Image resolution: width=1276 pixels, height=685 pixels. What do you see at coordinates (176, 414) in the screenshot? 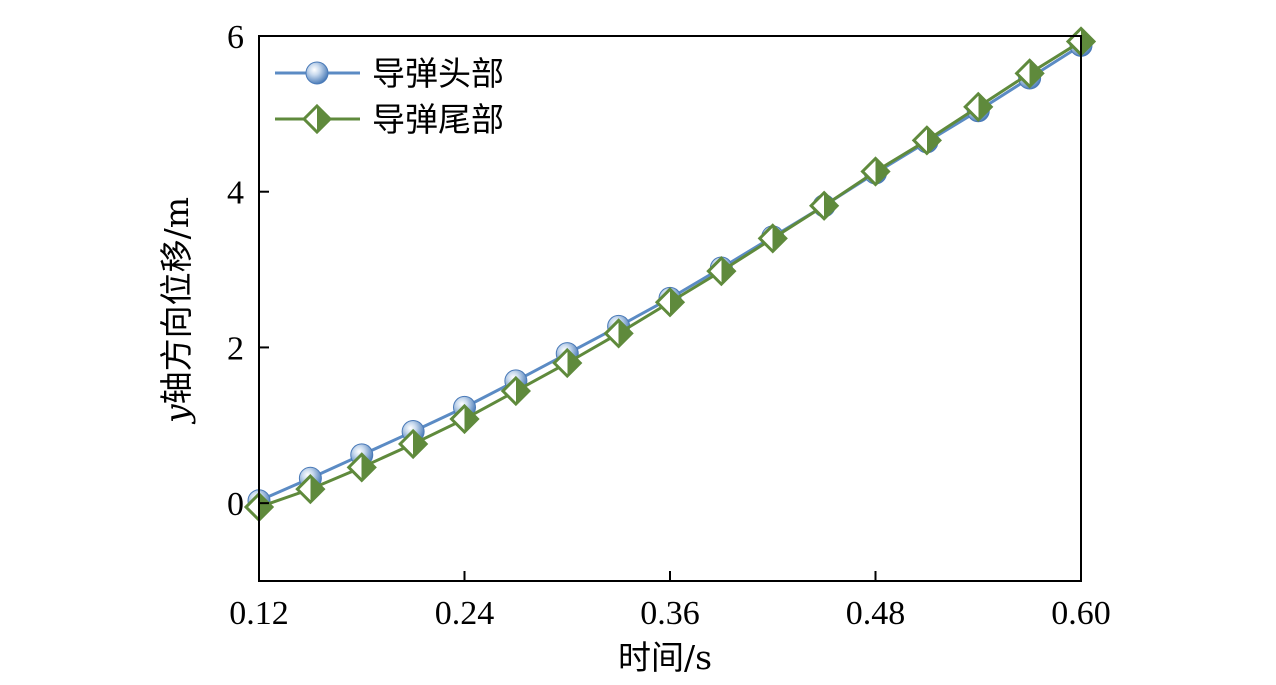
I see `y-axis-title-variable: y` at bounding box center [176, 414].